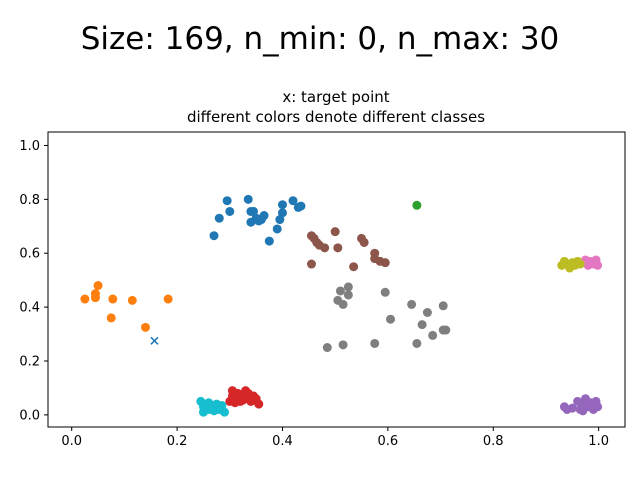 The height and width of the screenshot is (480, 640). Describe the element at coordinates (320, 39) in the screenshot. I see `chart-suptitle: Size: 169, n_min: 0, n_max: 30` at that location.